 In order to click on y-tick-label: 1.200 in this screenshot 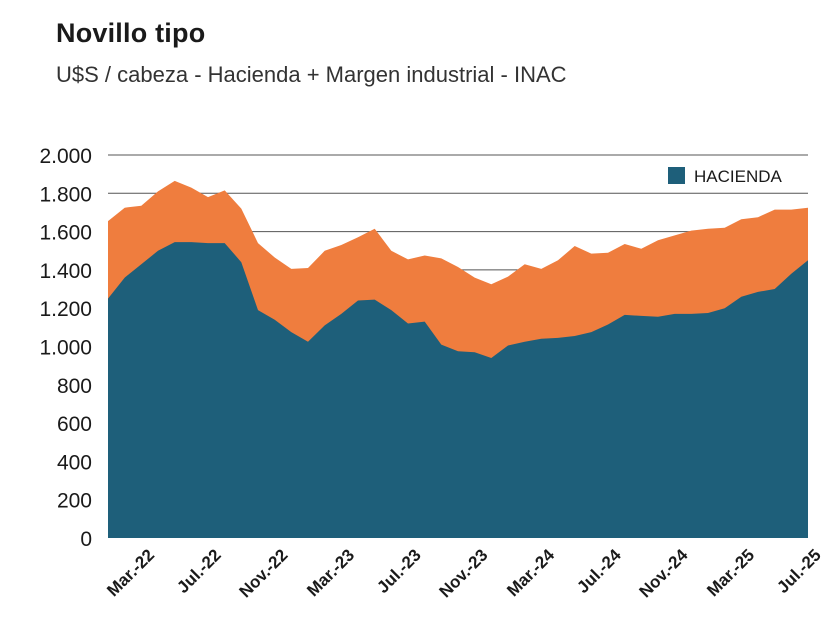, I will do `click(65, 309)`.